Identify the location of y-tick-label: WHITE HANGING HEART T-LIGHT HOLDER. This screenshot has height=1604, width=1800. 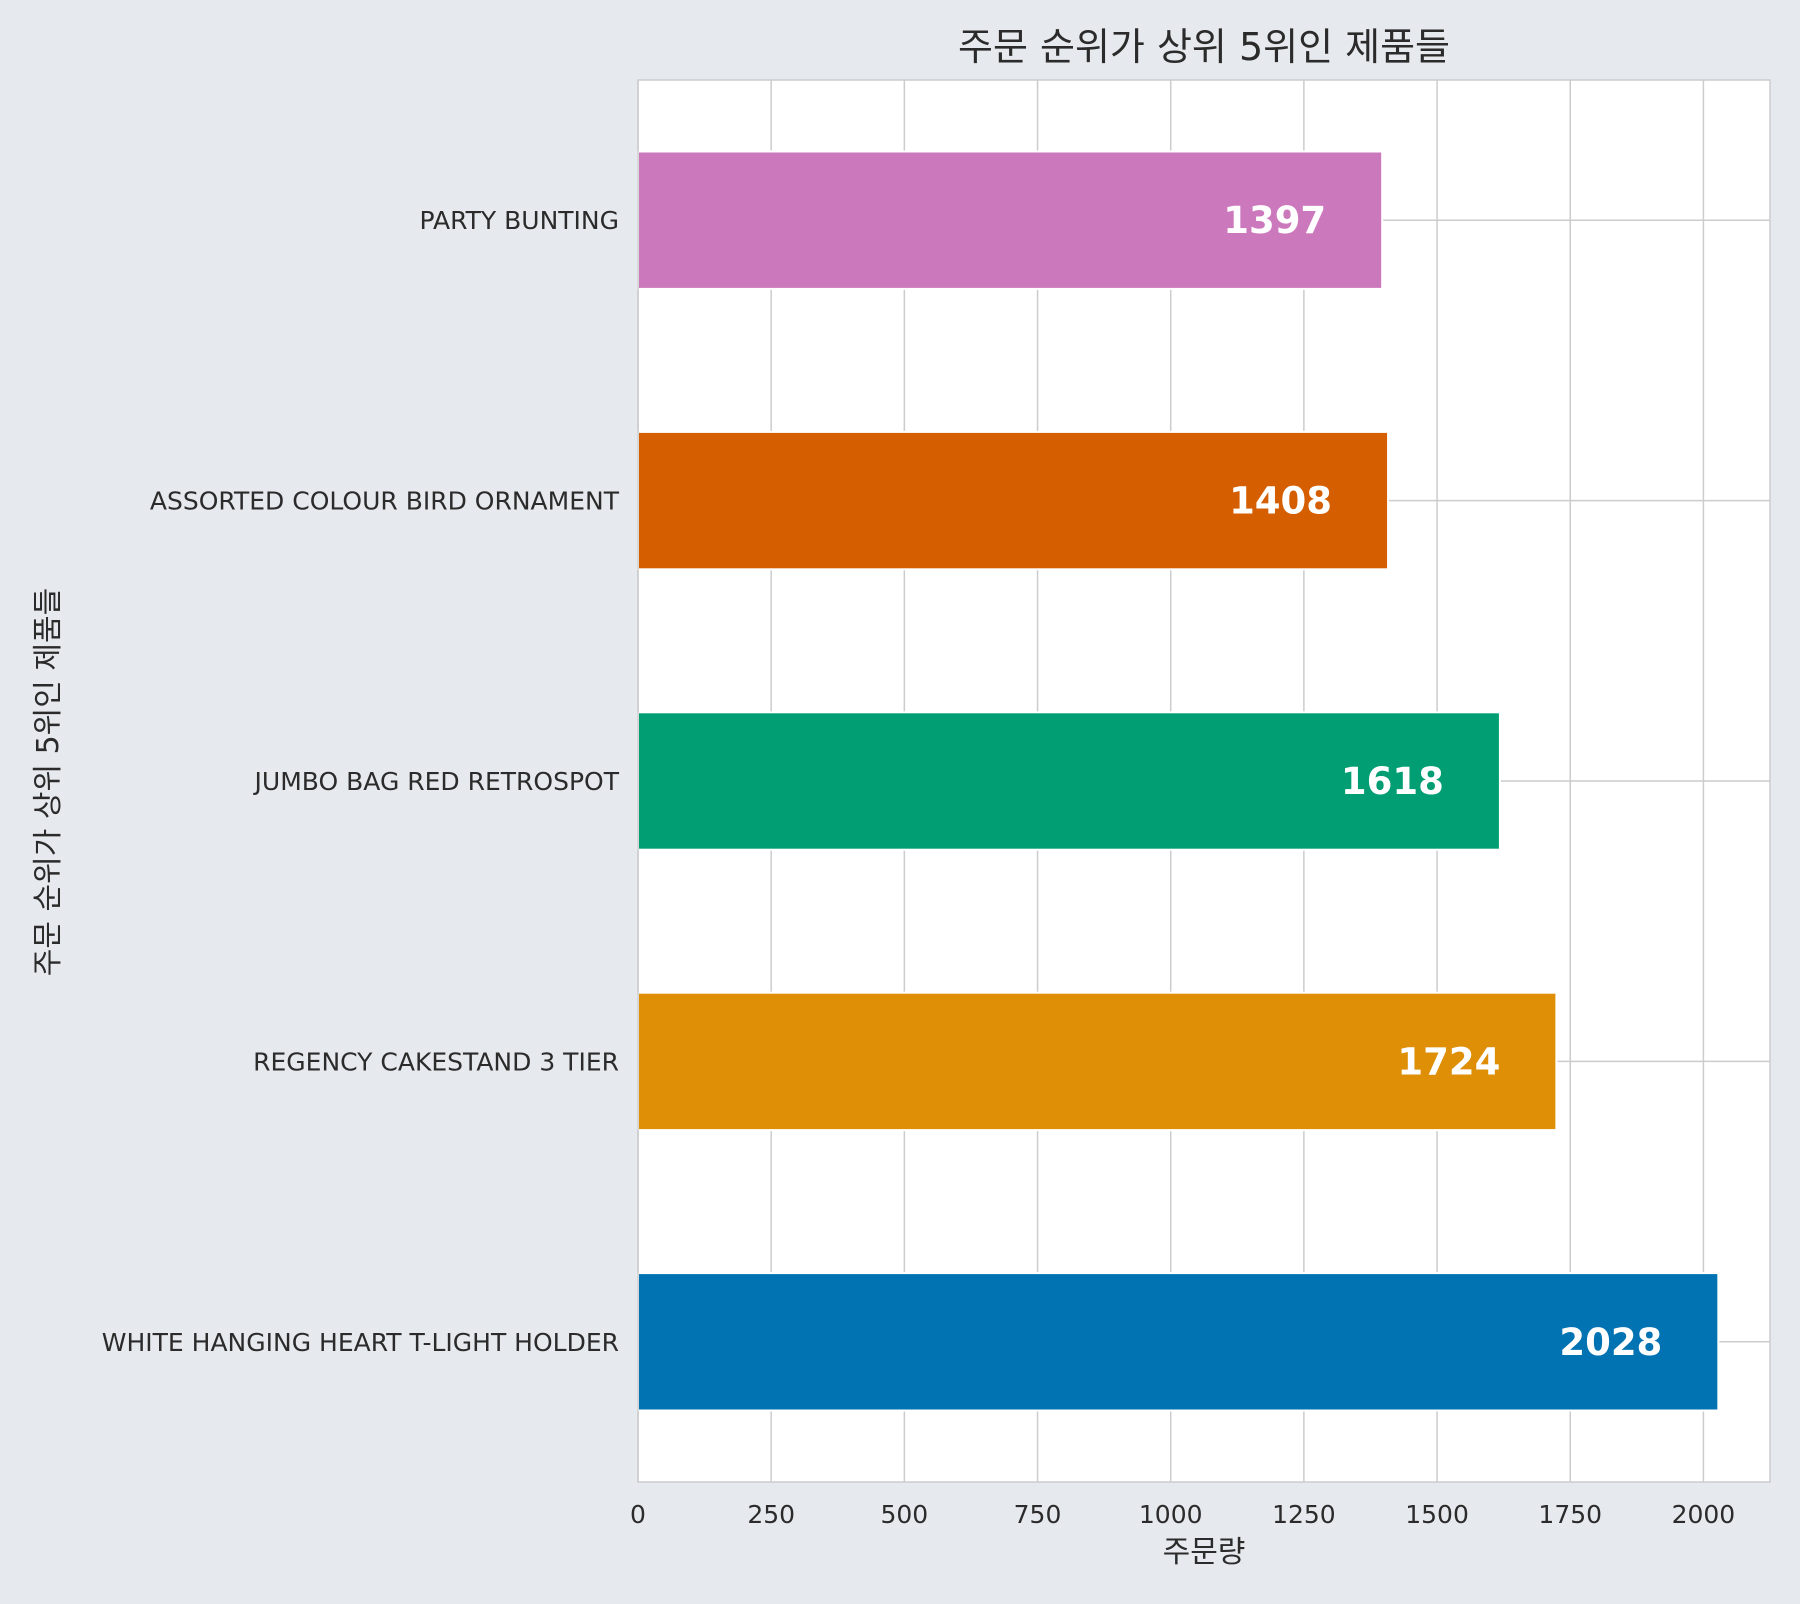
(360, 1342).